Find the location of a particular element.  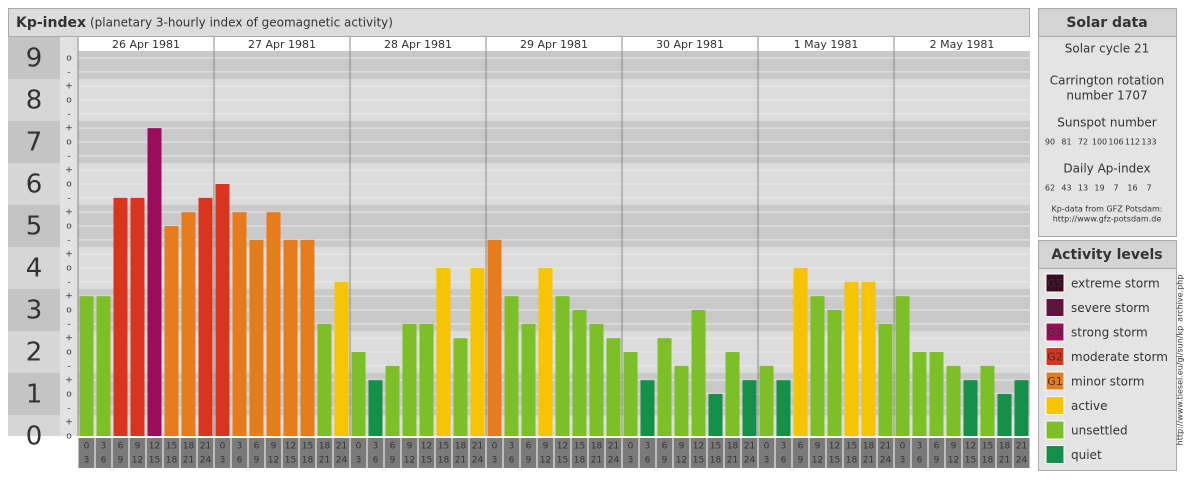

y-tick-label: 7 is located at coordinates (34, 143).